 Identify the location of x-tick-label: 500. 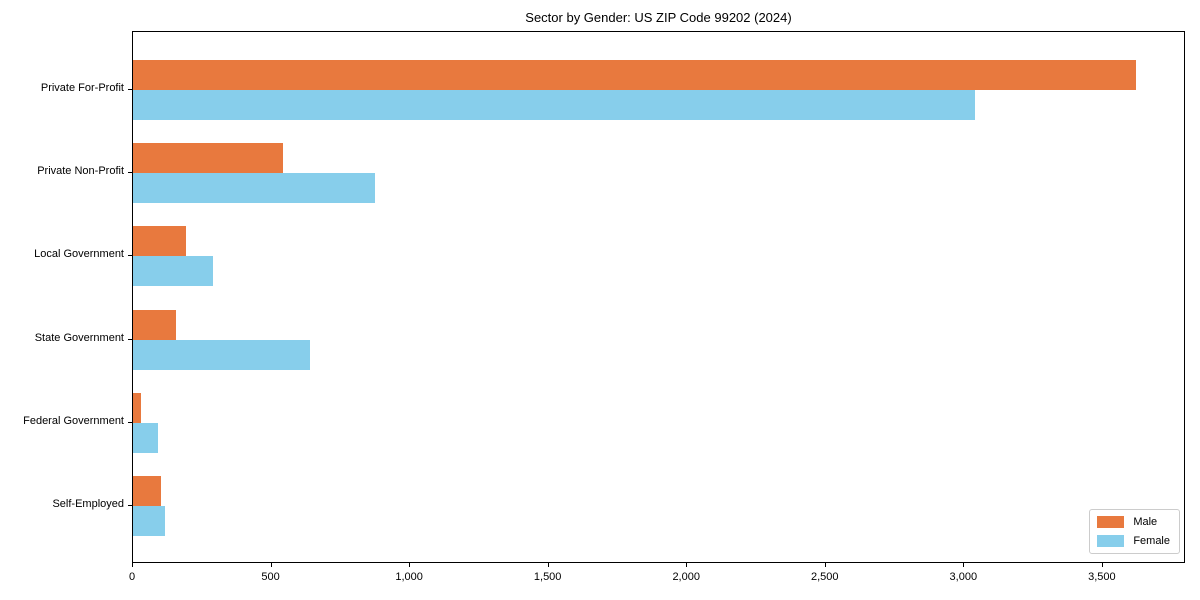
(270, 577).